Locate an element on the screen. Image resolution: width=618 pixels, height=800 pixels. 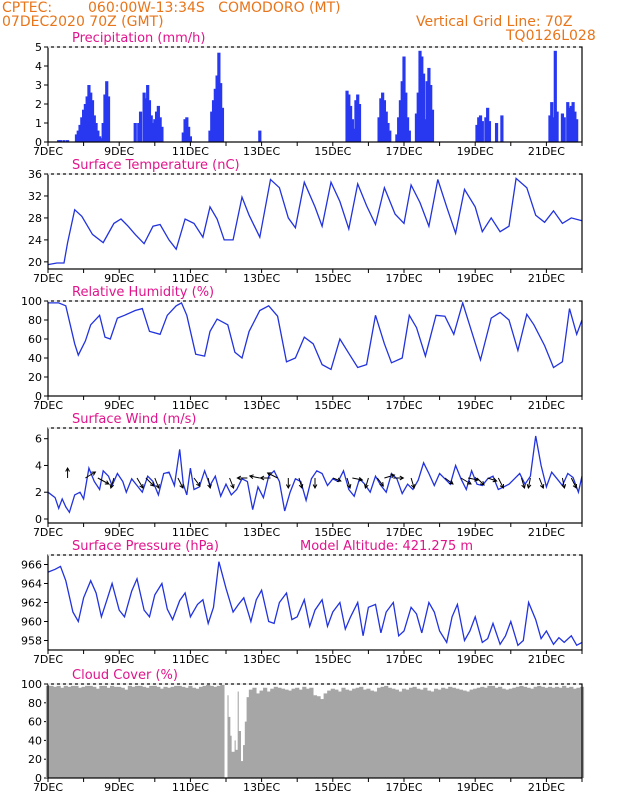
panel-frame is located at coordinates (315, 221).